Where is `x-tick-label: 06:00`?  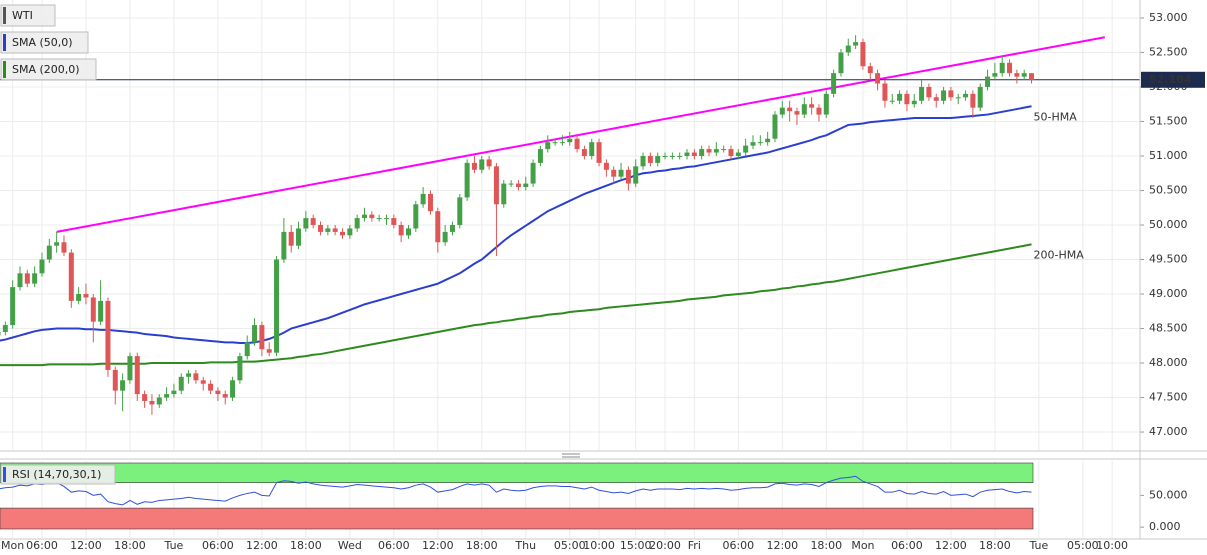 x-tick-label: 06:00 is located at coordinates (394, 545).